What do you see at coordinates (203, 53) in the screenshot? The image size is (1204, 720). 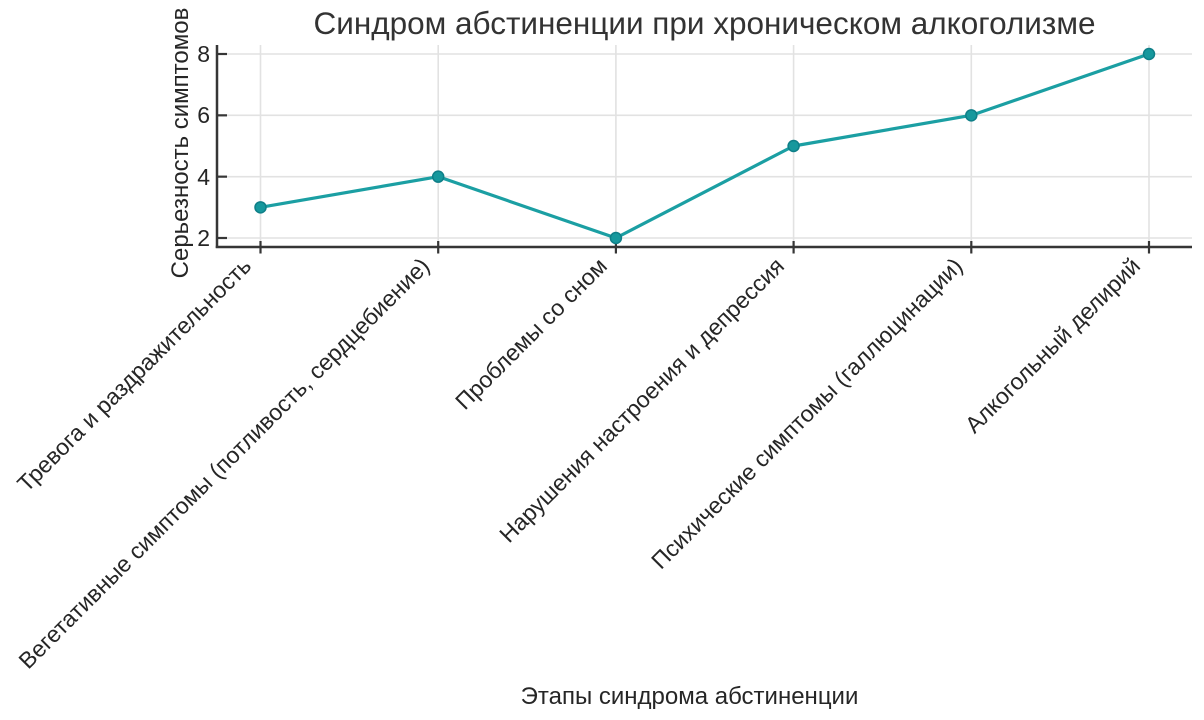 I see `y-tick-label: 8` at bounding box center [203, 53].